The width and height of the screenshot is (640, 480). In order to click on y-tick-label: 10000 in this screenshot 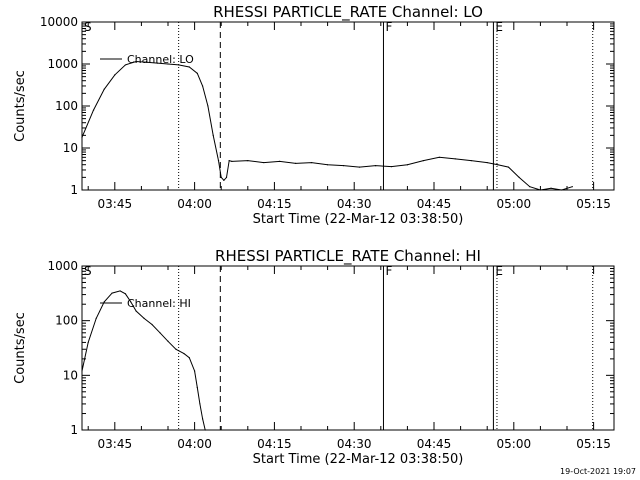, I will do `click(59, 22)`.